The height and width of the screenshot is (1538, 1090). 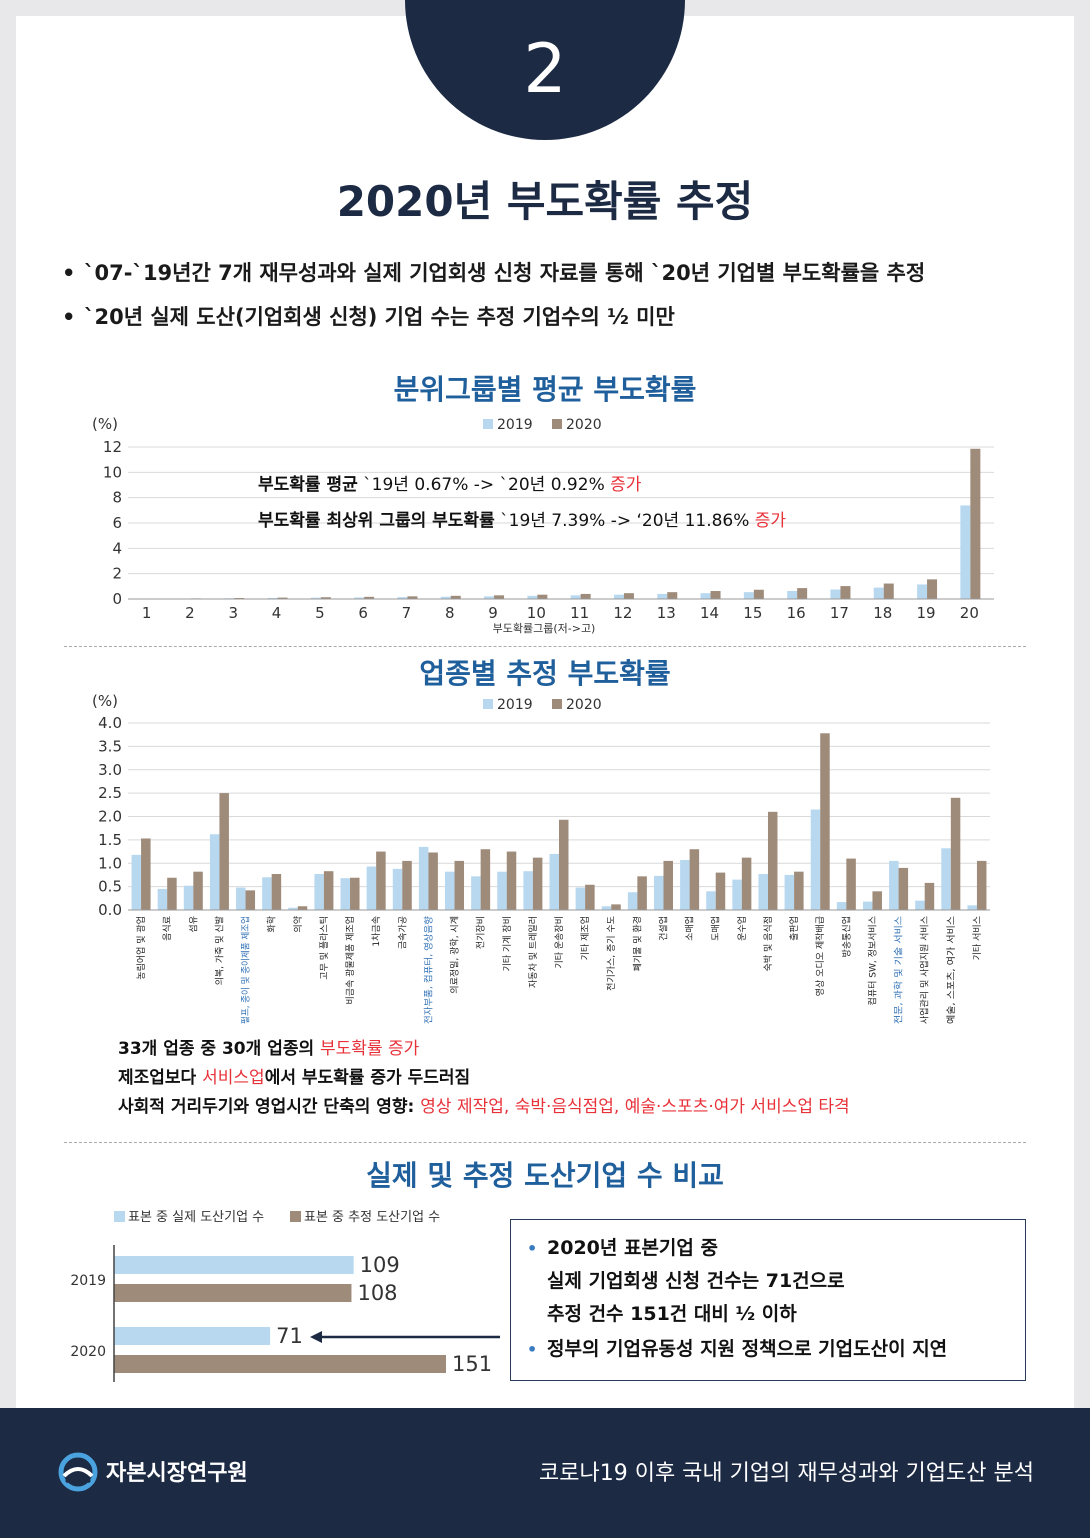 I want to click on chart2-y-unit: (%), so click(x=105, y=701).